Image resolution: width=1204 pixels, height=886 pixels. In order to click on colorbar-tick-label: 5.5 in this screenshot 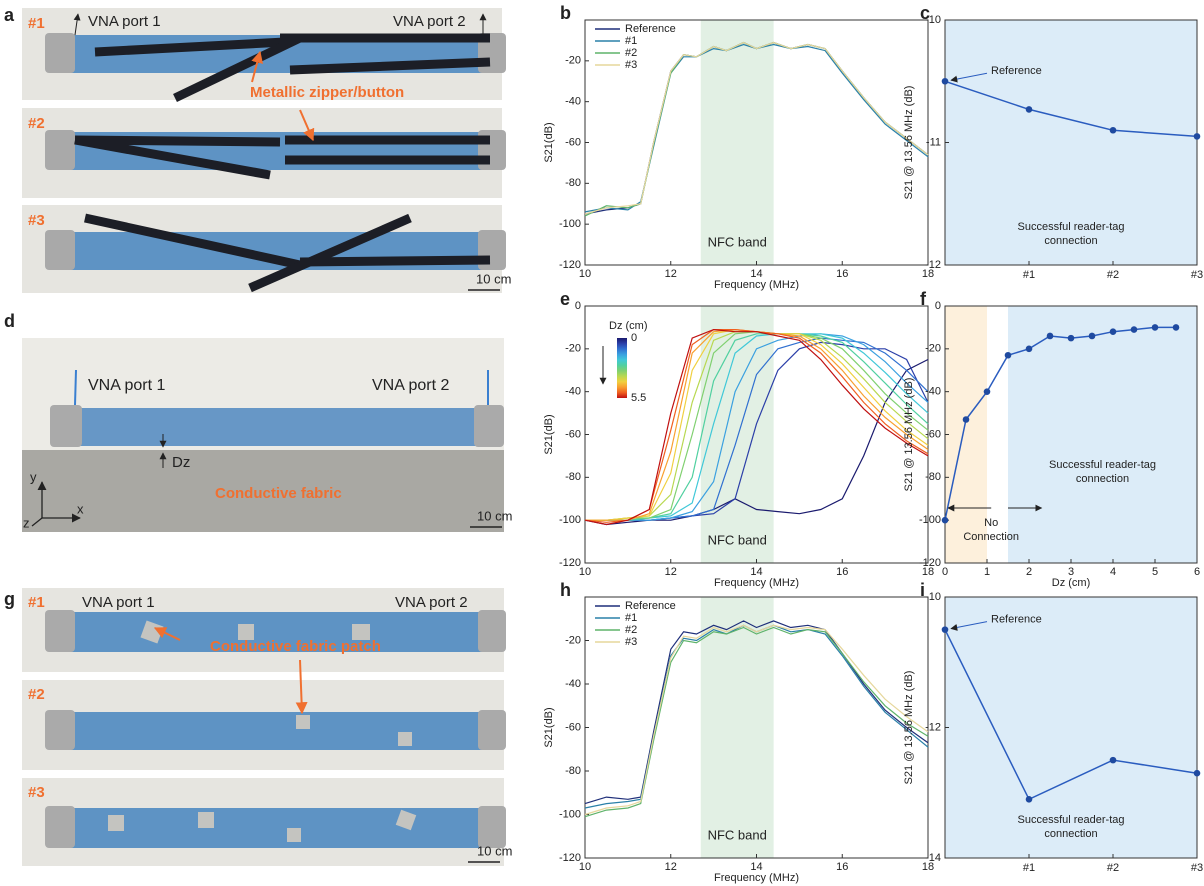, I will do `click(638, 398)`.